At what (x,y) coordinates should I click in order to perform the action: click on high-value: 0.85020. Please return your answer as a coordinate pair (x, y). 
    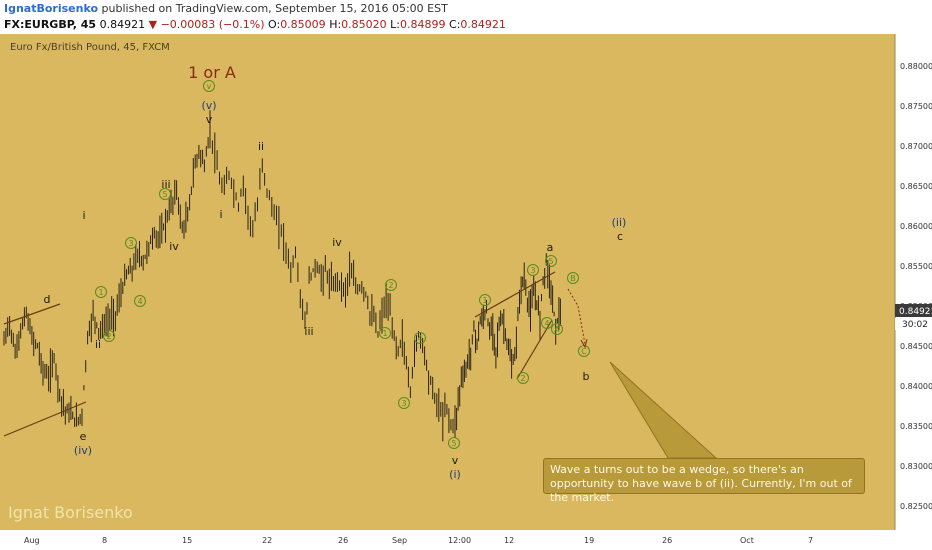
    Looking at the image, I should click on (364, 24).